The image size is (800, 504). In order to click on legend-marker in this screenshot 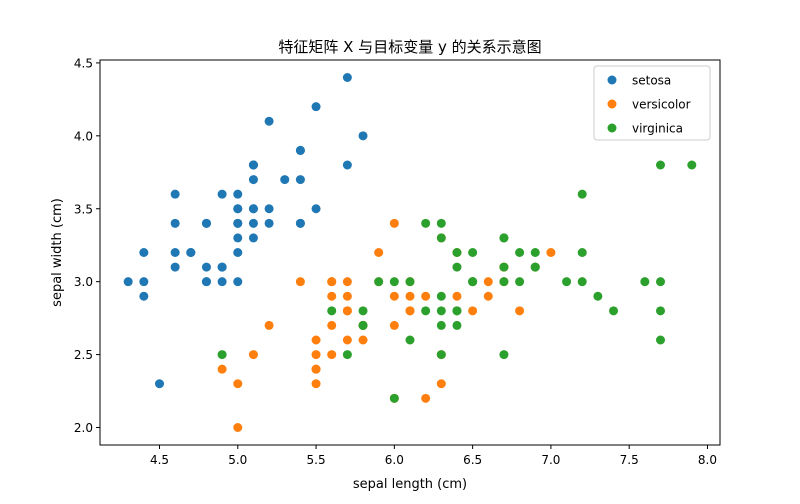, I will do `click(612, 104)`.